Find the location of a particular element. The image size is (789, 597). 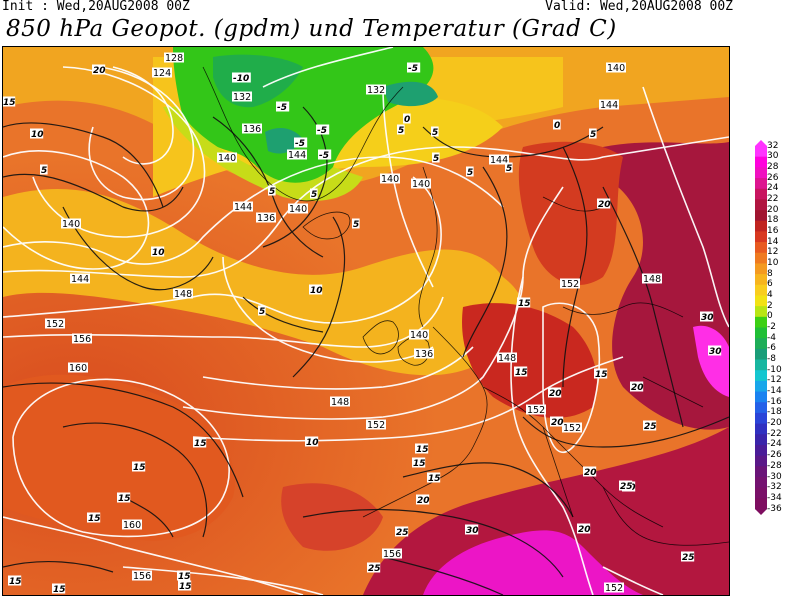

legend-value-label: -34 is located at coordinates (774, 497).